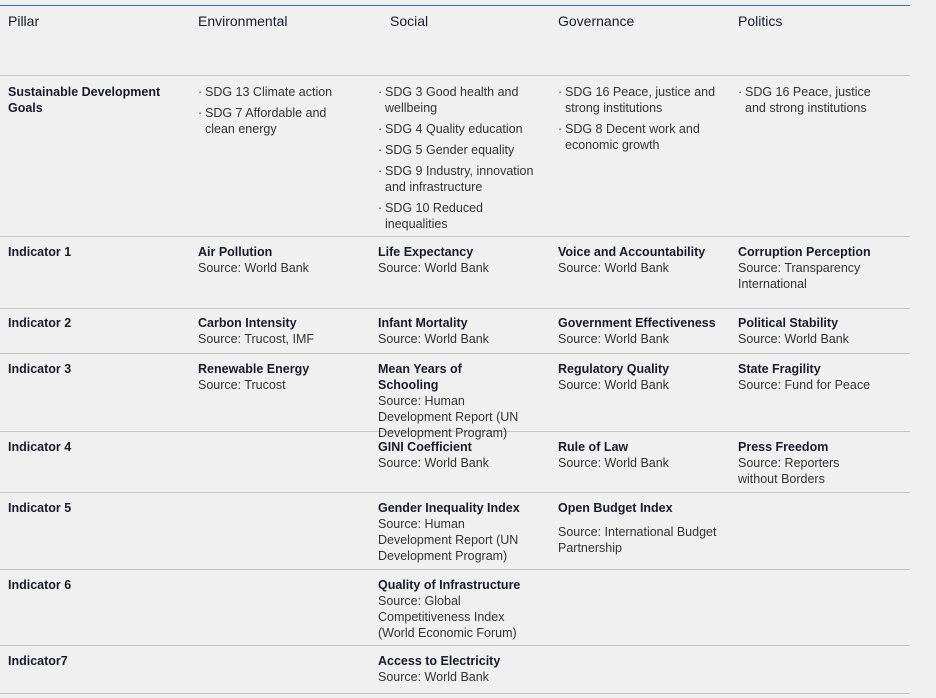  What do you see at coordinates (40, 508) in the screenshot?
I see `row-label: Indicator 5` at bounding box center [40, 508].